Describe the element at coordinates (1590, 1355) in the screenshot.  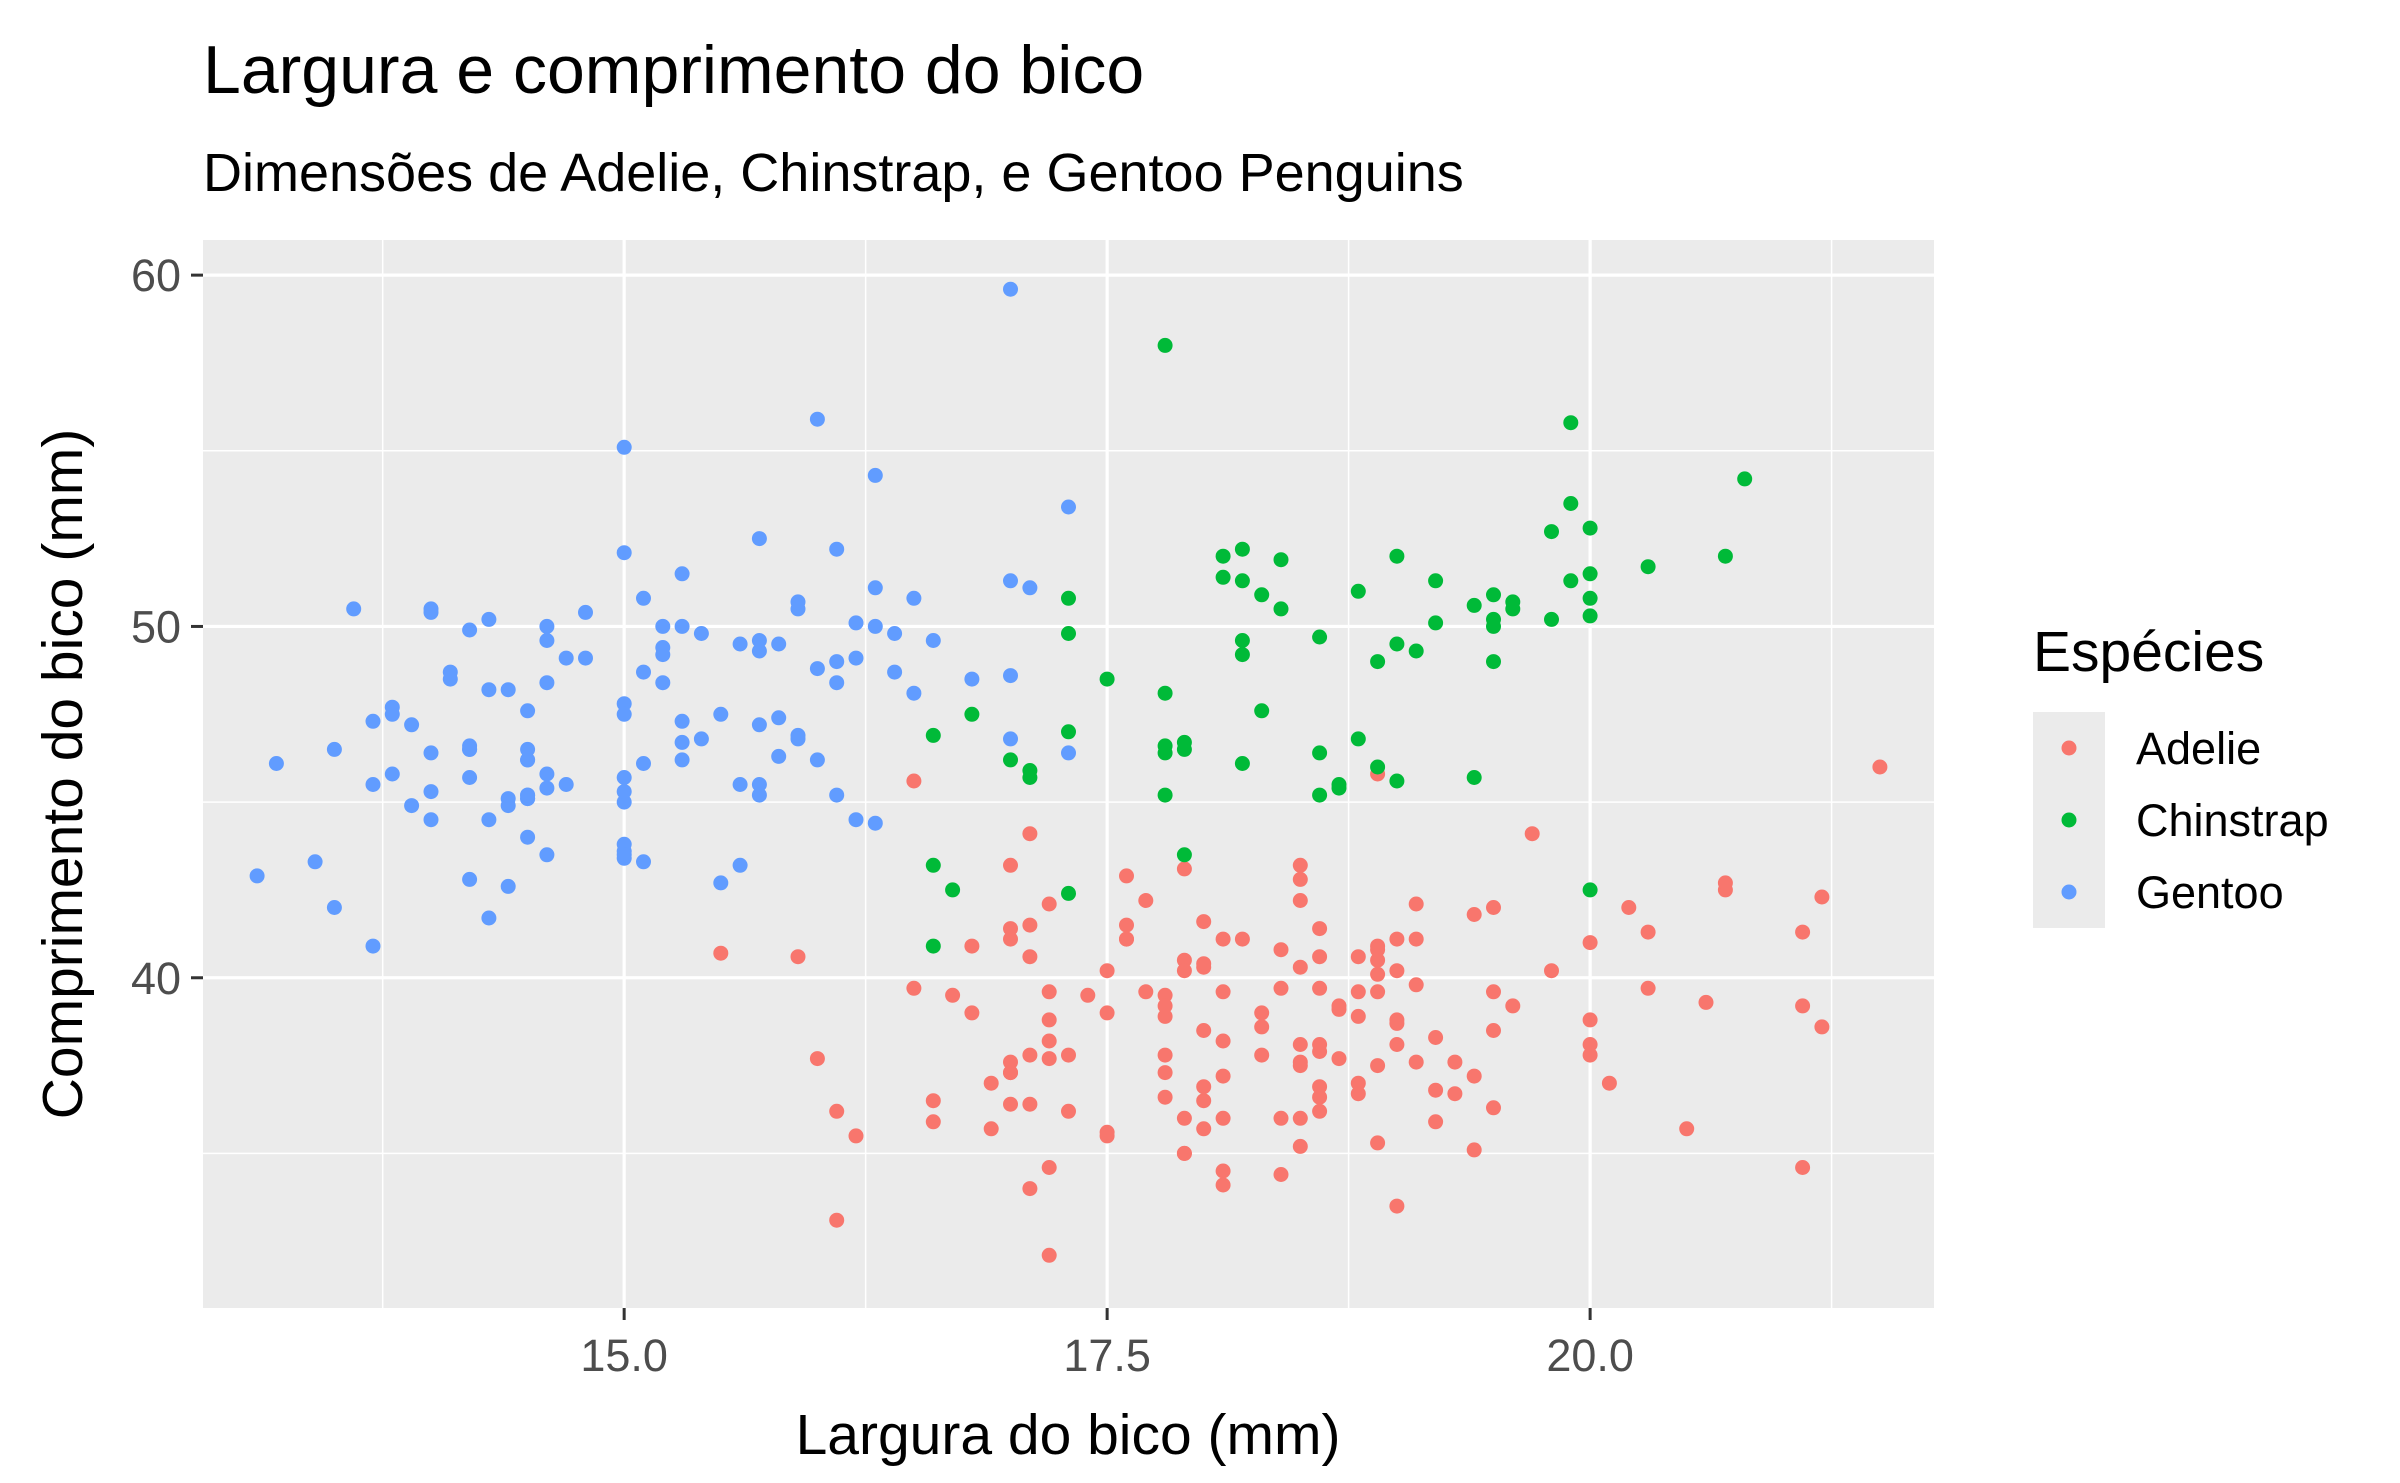
I see `x-tick-label: 20.0` at that location.